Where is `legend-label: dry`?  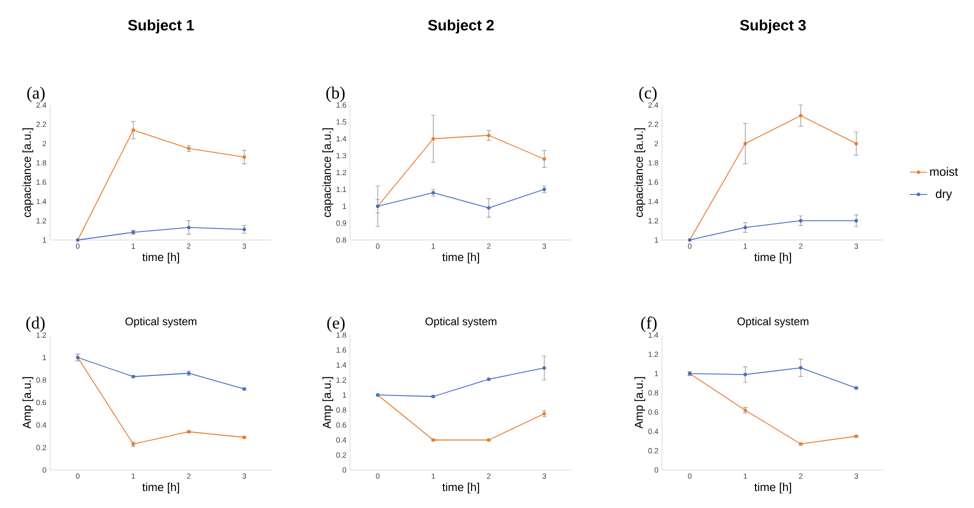
legend-label: dry is located at coordinates (944, 194).